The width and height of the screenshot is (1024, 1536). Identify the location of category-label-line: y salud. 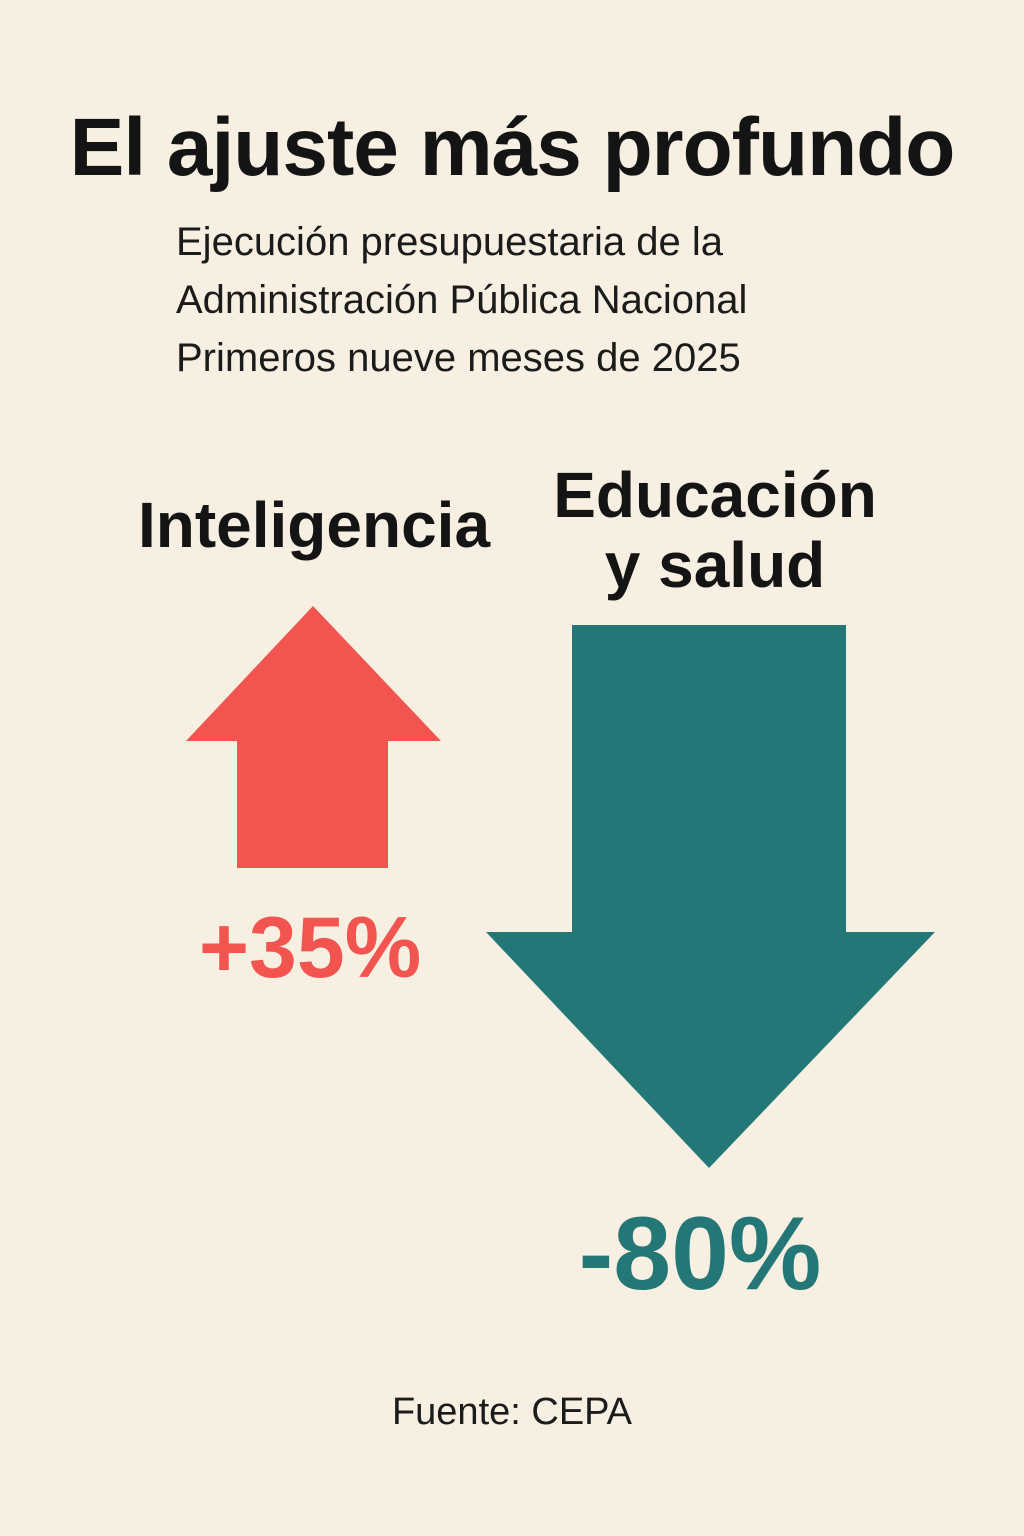
(715, 565).